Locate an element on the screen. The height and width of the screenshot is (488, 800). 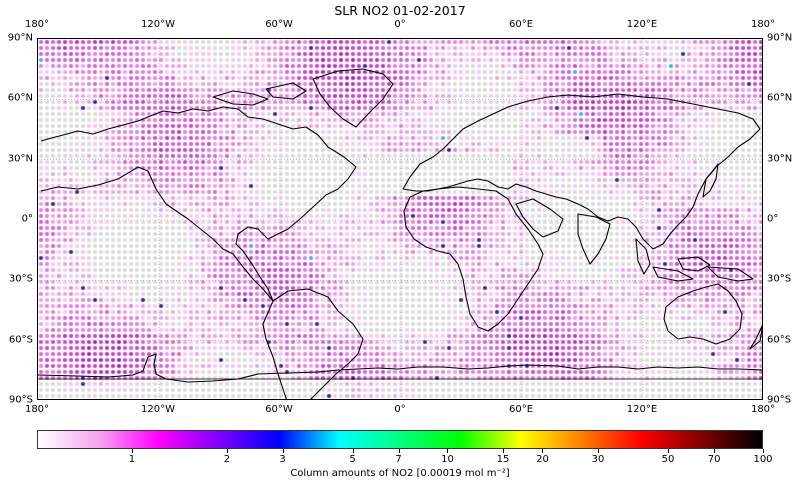
colorbar-tick-label: 3 is located at coordinates (282, 459).